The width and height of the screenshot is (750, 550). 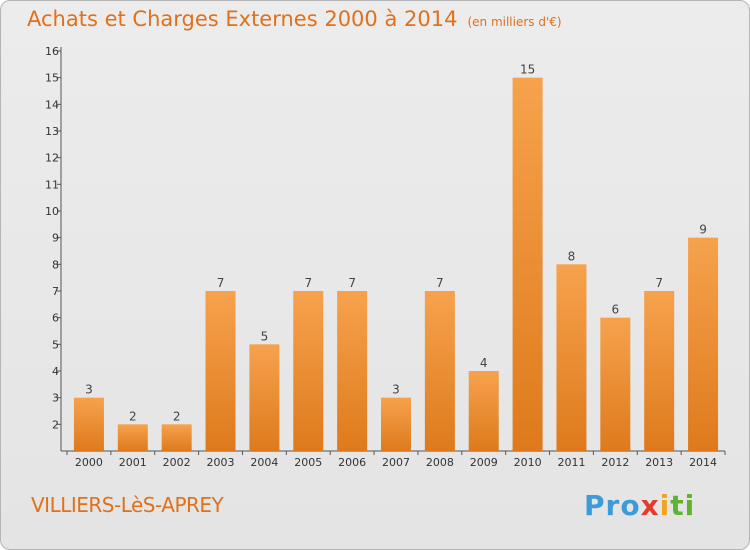 What do you see at coordinates (484, 462) in the screenshot?
I see `x-tick-label: 2009` at bounding box center [484, 462].